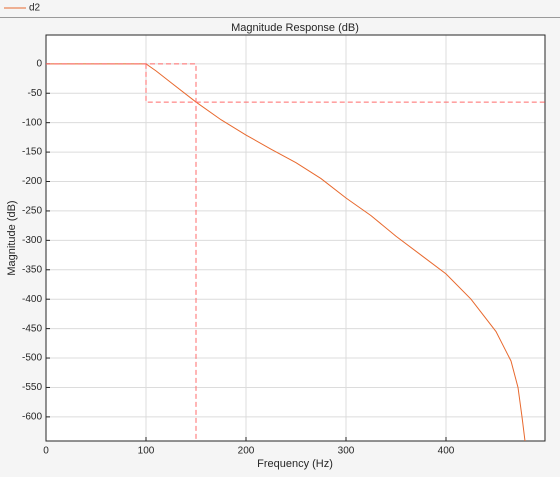 The height and width of the screenshot is (477, 560). I want to click on y-tick-label: -200, so click(32, 181).